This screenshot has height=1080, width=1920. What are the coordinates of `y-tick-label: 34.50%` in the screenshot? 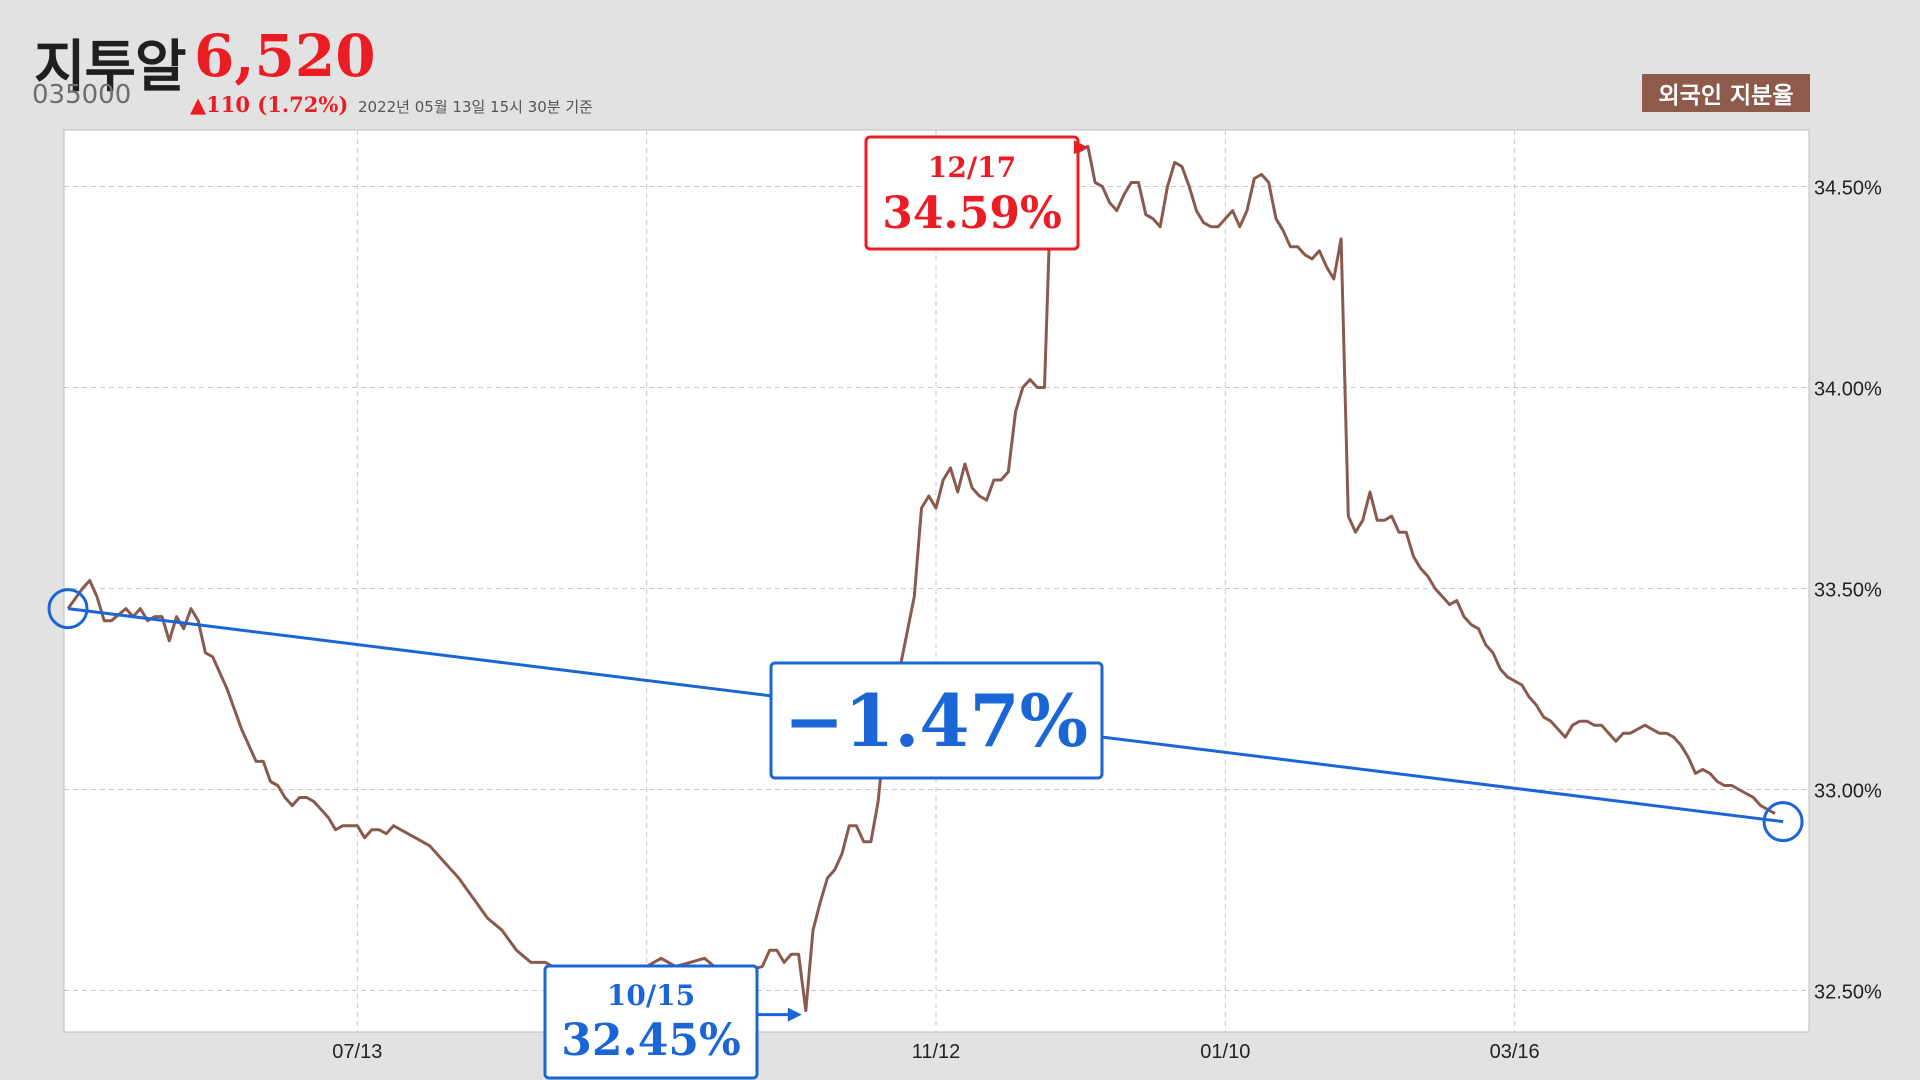 It's located at (1848, 189).